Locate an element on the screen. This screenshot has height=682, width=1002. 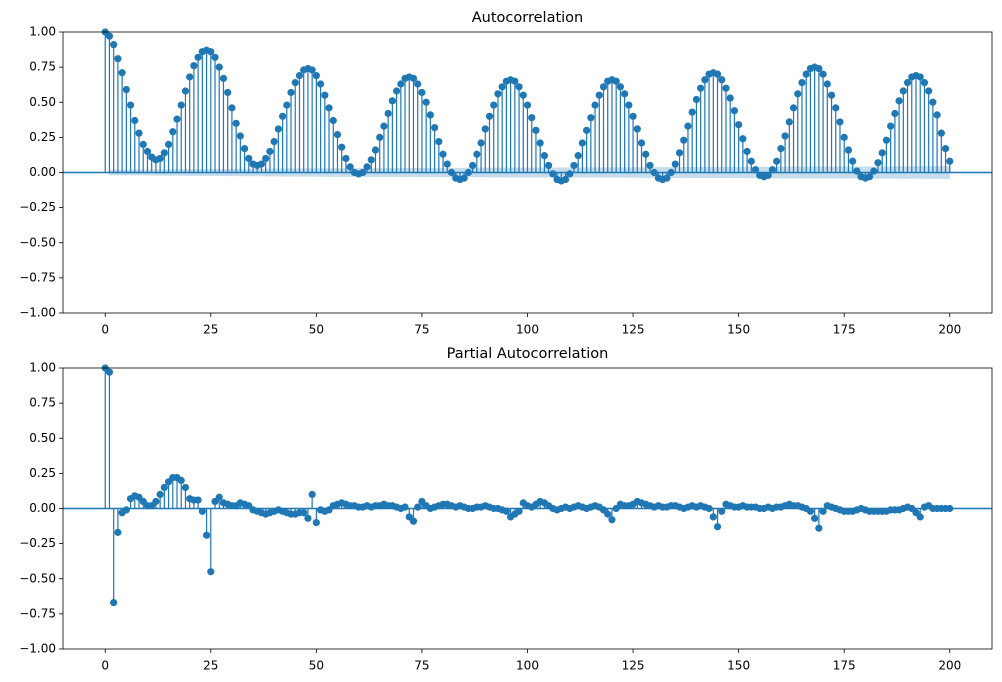
y-tick-label: 0.25 is located at coordinates (42, 473).